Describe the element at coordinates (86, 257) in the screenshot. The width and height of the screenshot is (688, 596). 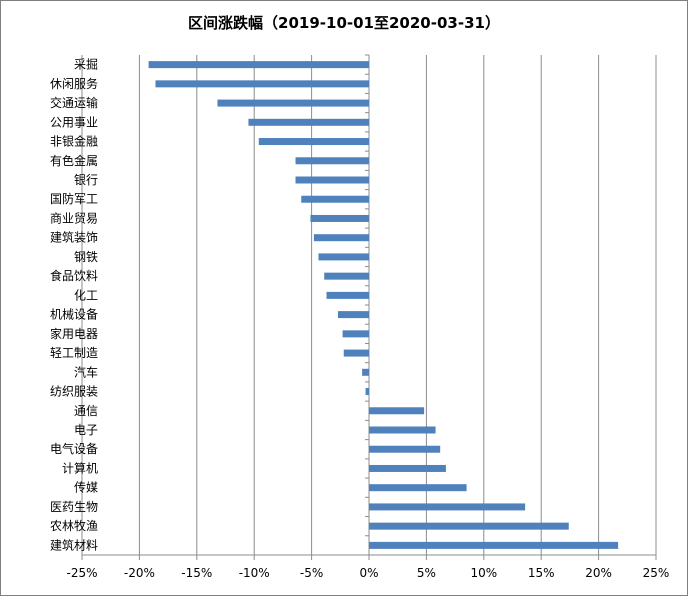
I see `category-label: 钢铁` at that location.